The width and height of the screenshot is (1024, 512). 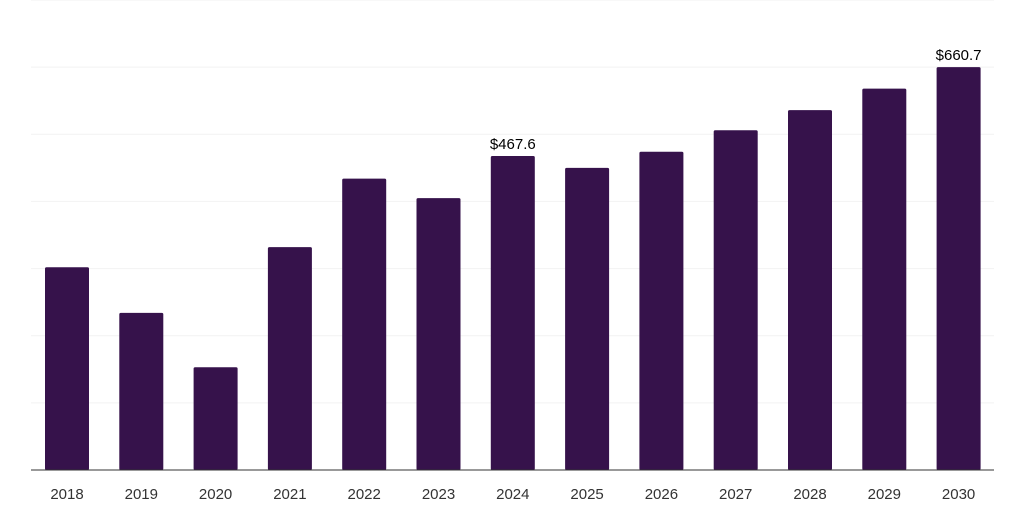 I want to click on x-tick-label-2030: 2030, so click(x=958, y=494).